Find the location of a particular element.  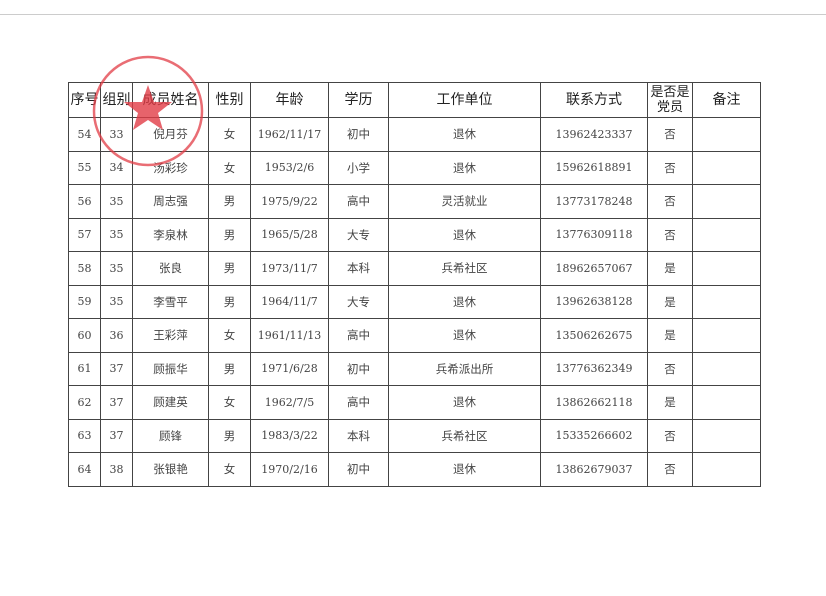

cell-seq: 62 is located at coordinates (84, 402).